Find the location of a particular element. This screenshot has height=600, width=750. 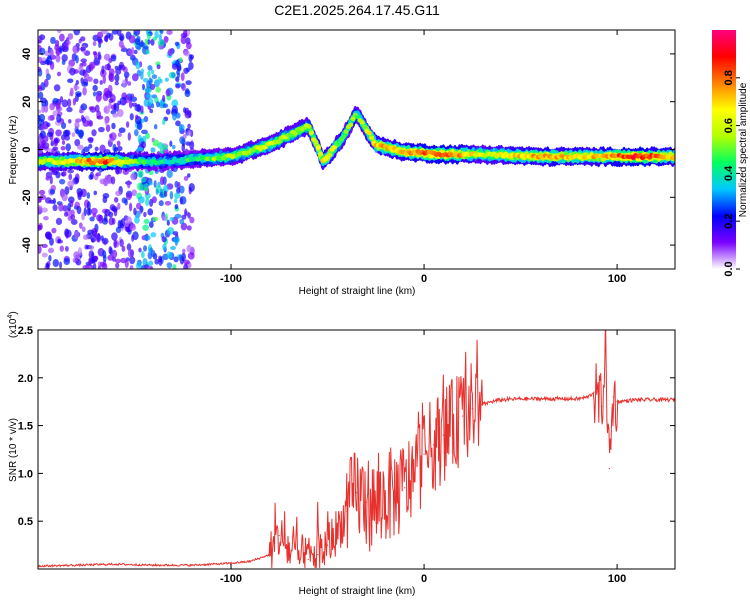

spectrogram-x-tick-label: 100 is located at coordinates (617, 279).